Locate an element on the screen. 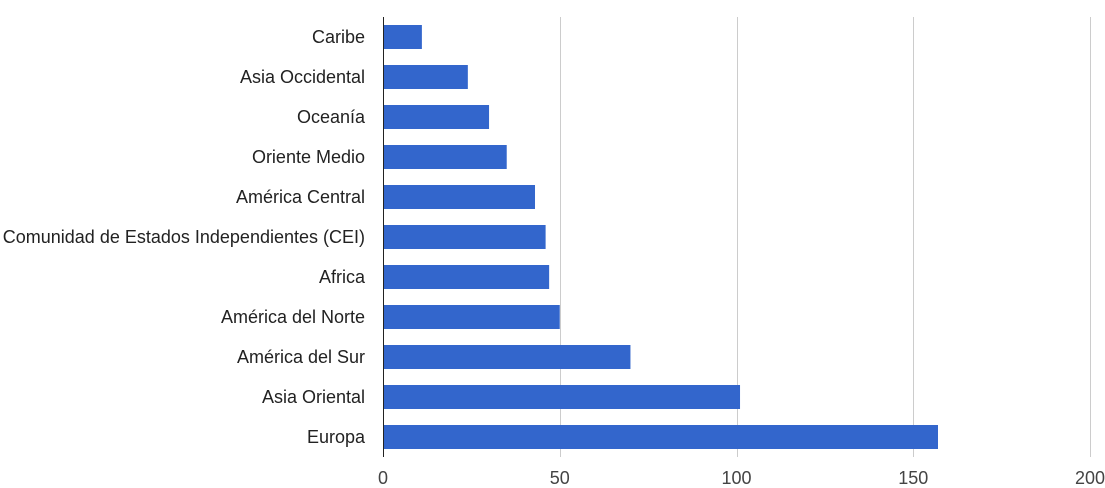 The height and width of the screenshot is (488, 1105). x-tick-label: 150 is located at coordinates (913, 478).